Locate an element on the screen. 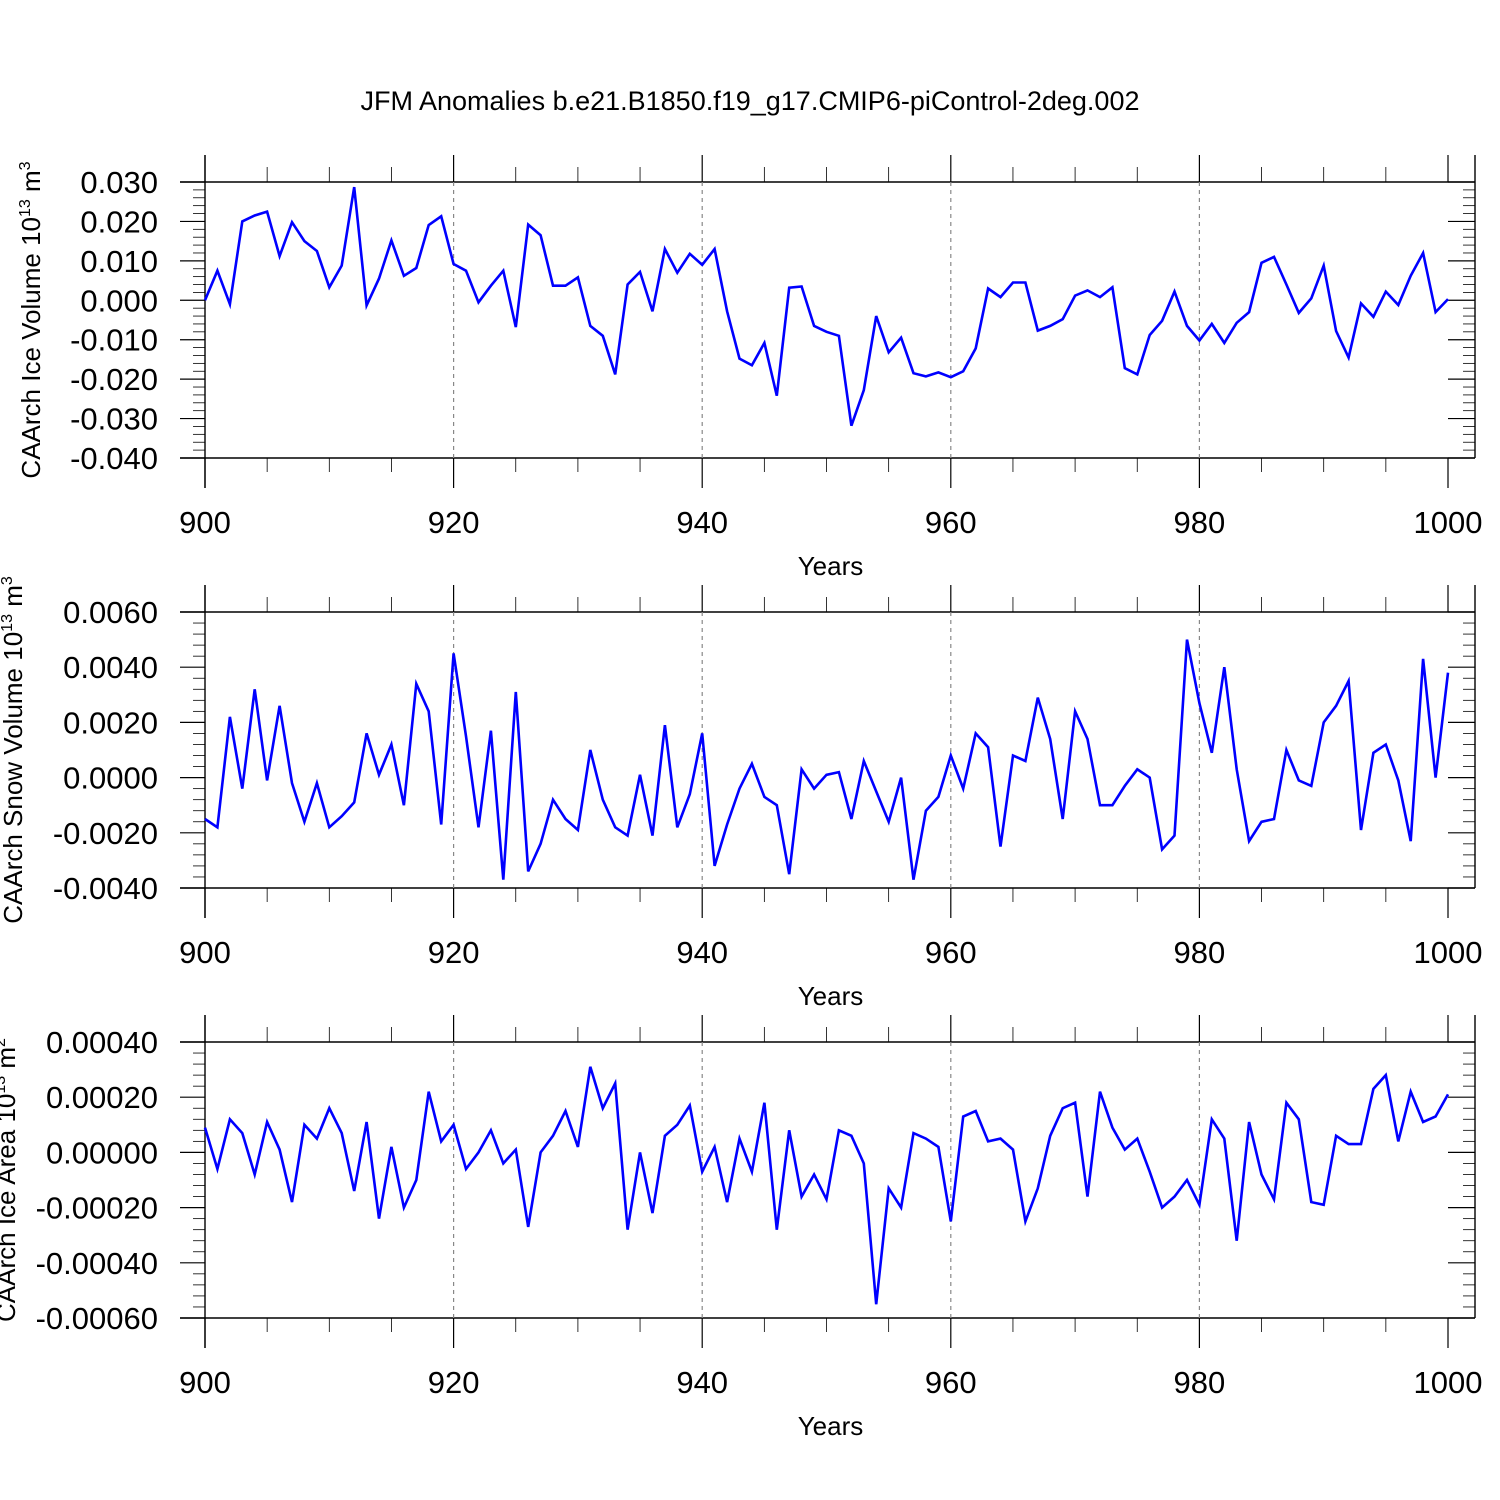  y-tick-label: -0.00020 is located at coordinates (97, 1208).